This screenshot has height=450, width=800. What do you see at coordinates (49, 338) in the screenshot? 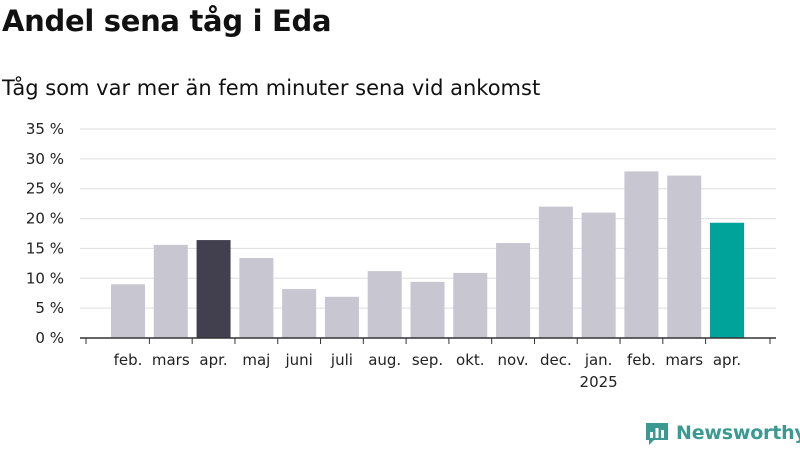
I see `y-tick-label: 0 %` at bounding box center [49, 338].